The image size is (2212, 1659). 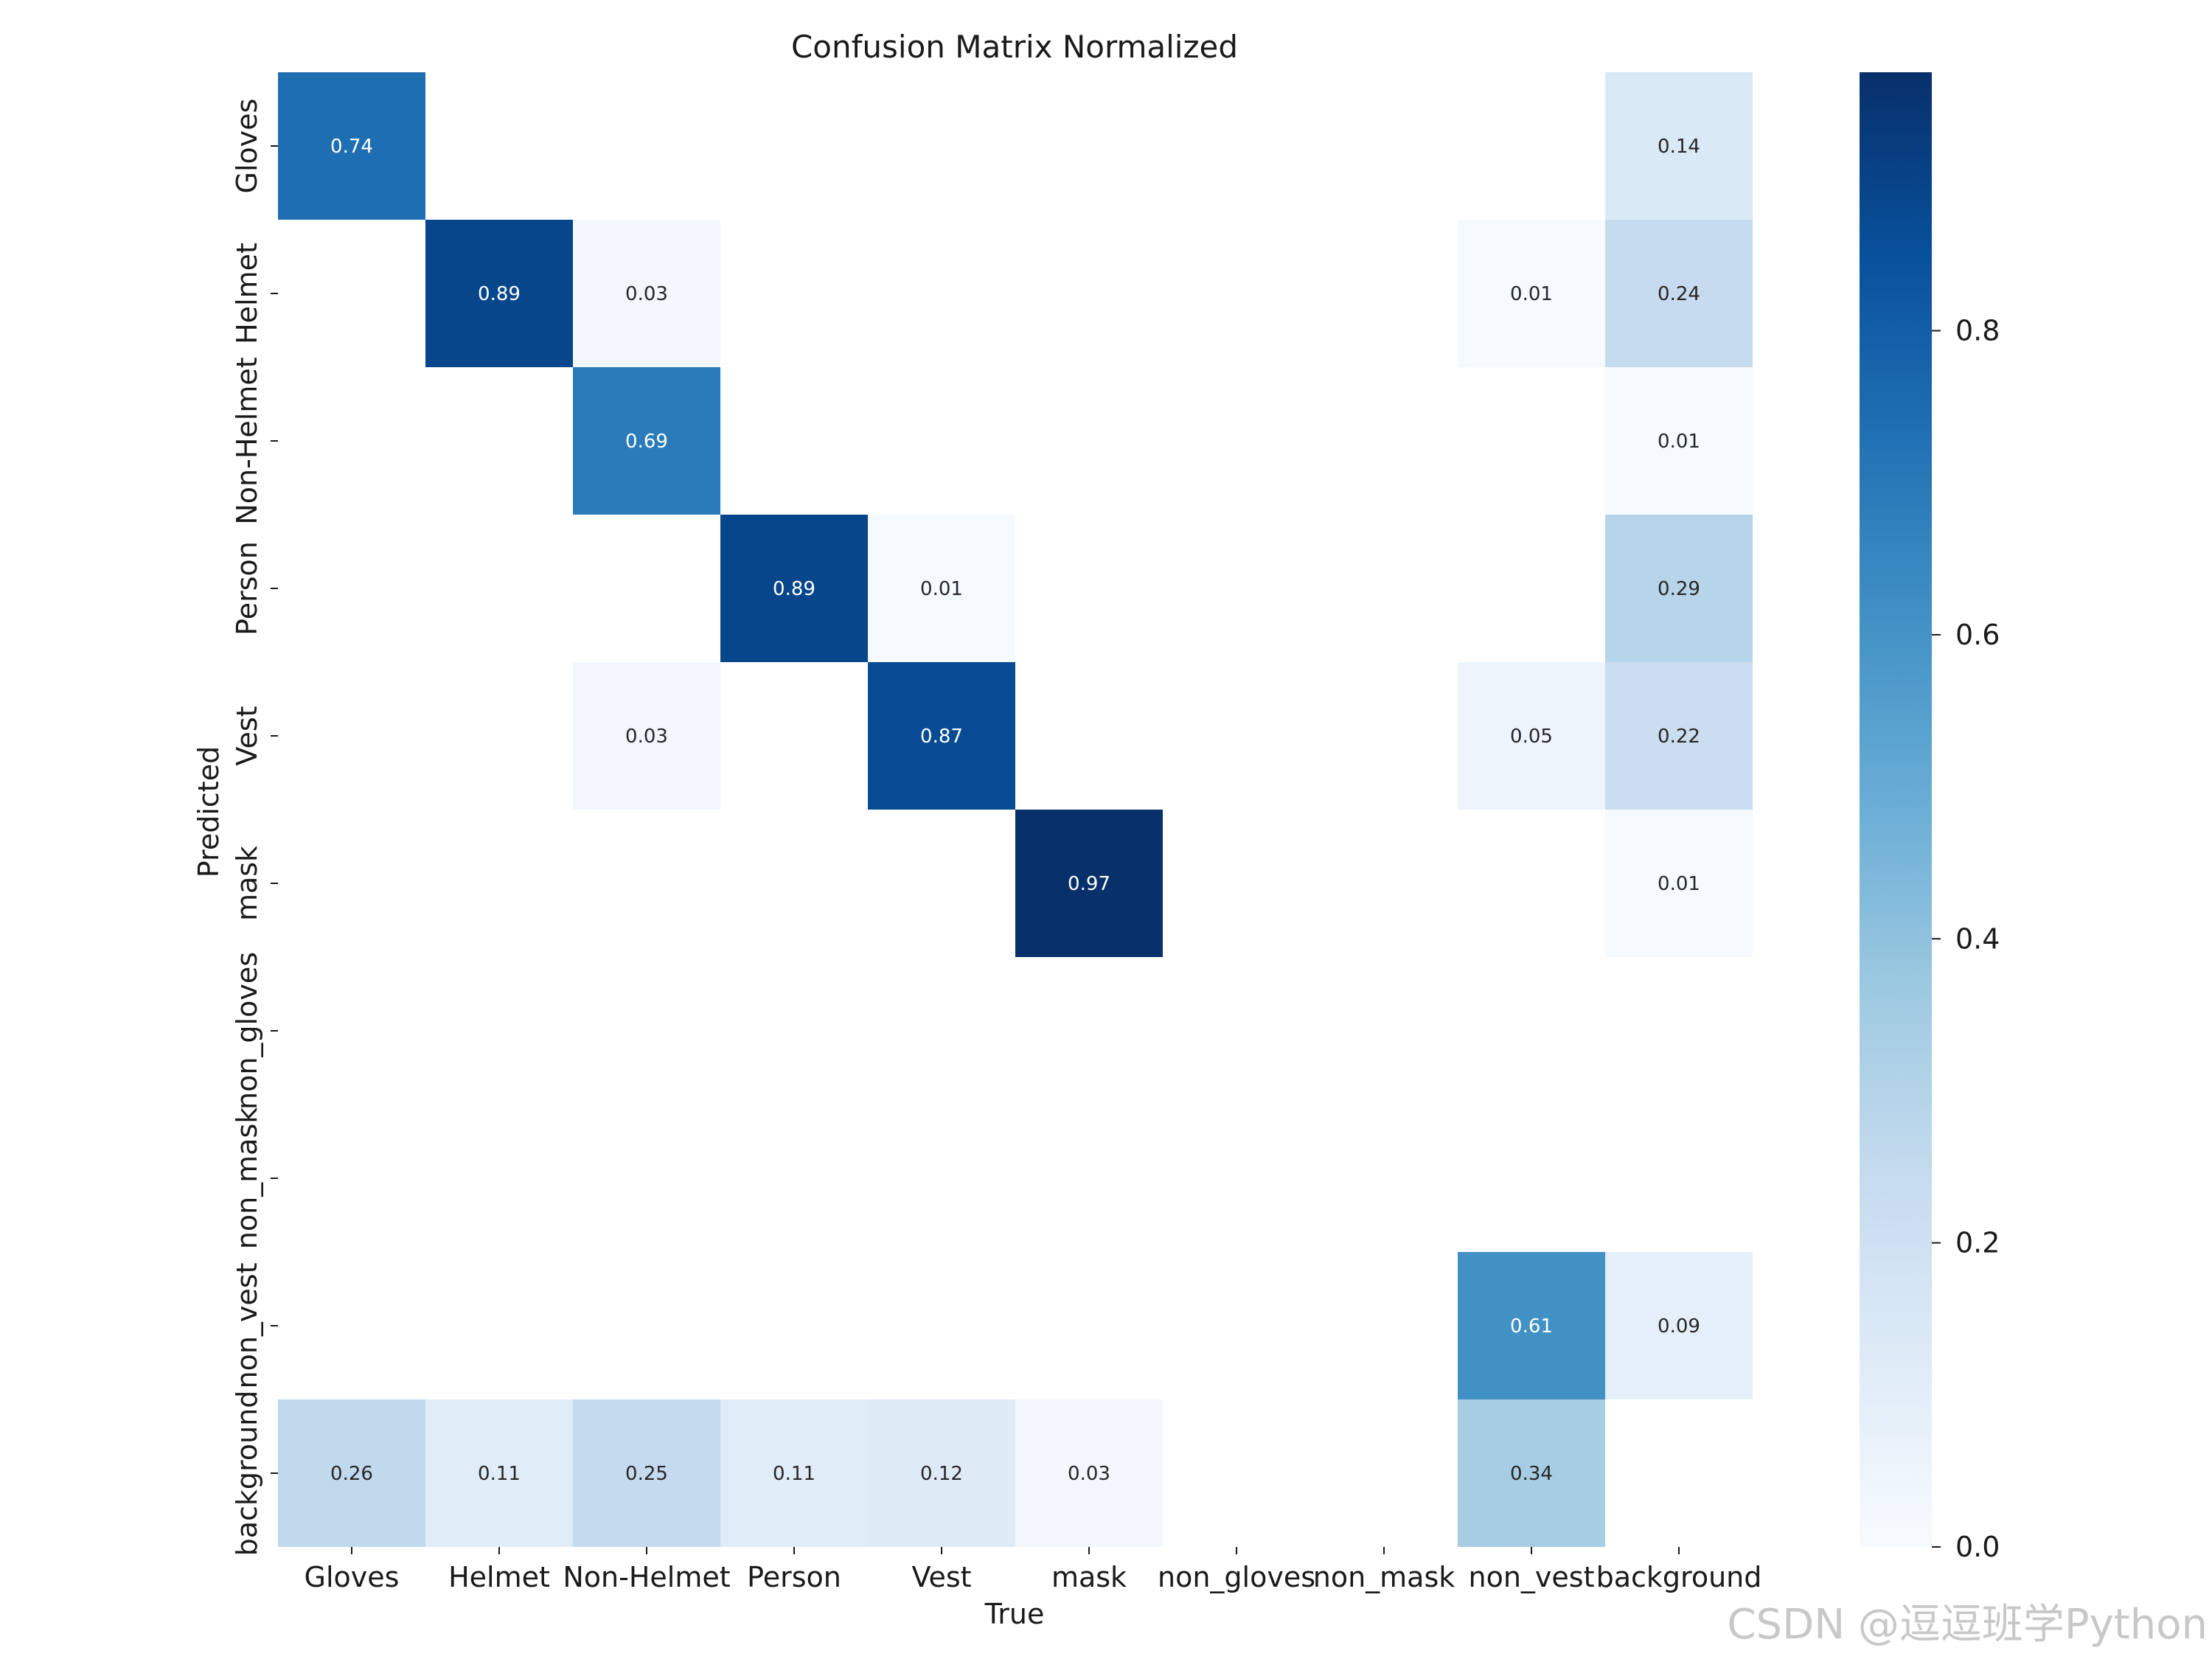 I want to click on colorbar-tick-label: 0.8, so click(x=1977, y=331).